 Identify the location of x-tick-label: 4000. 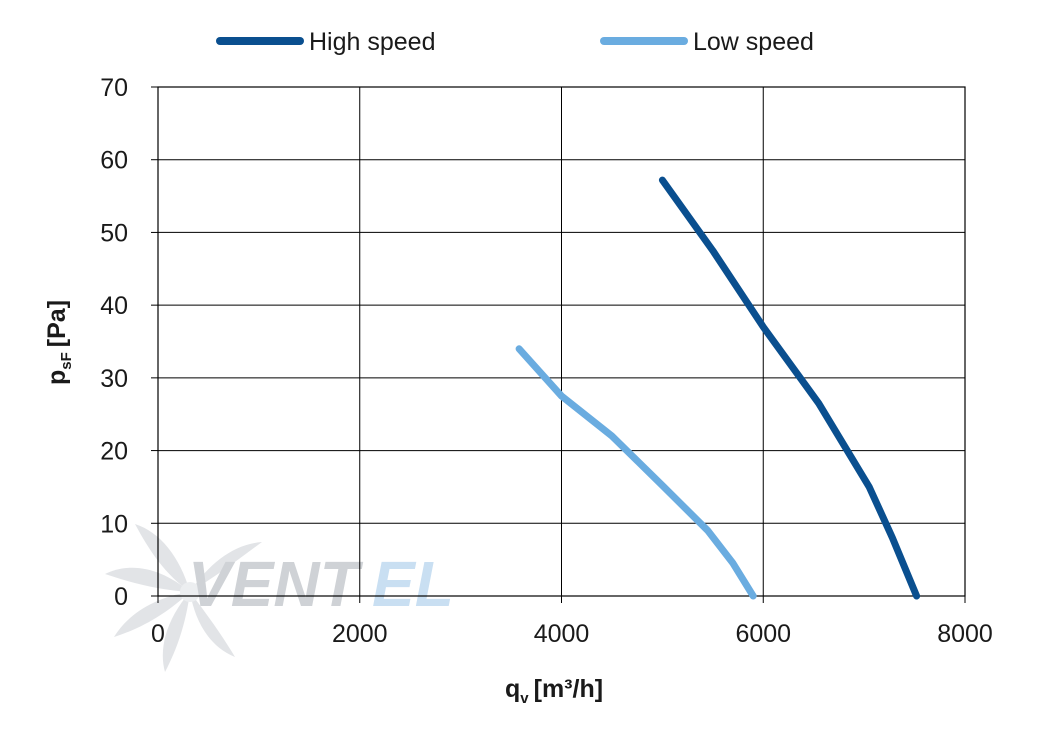
(562, 634).